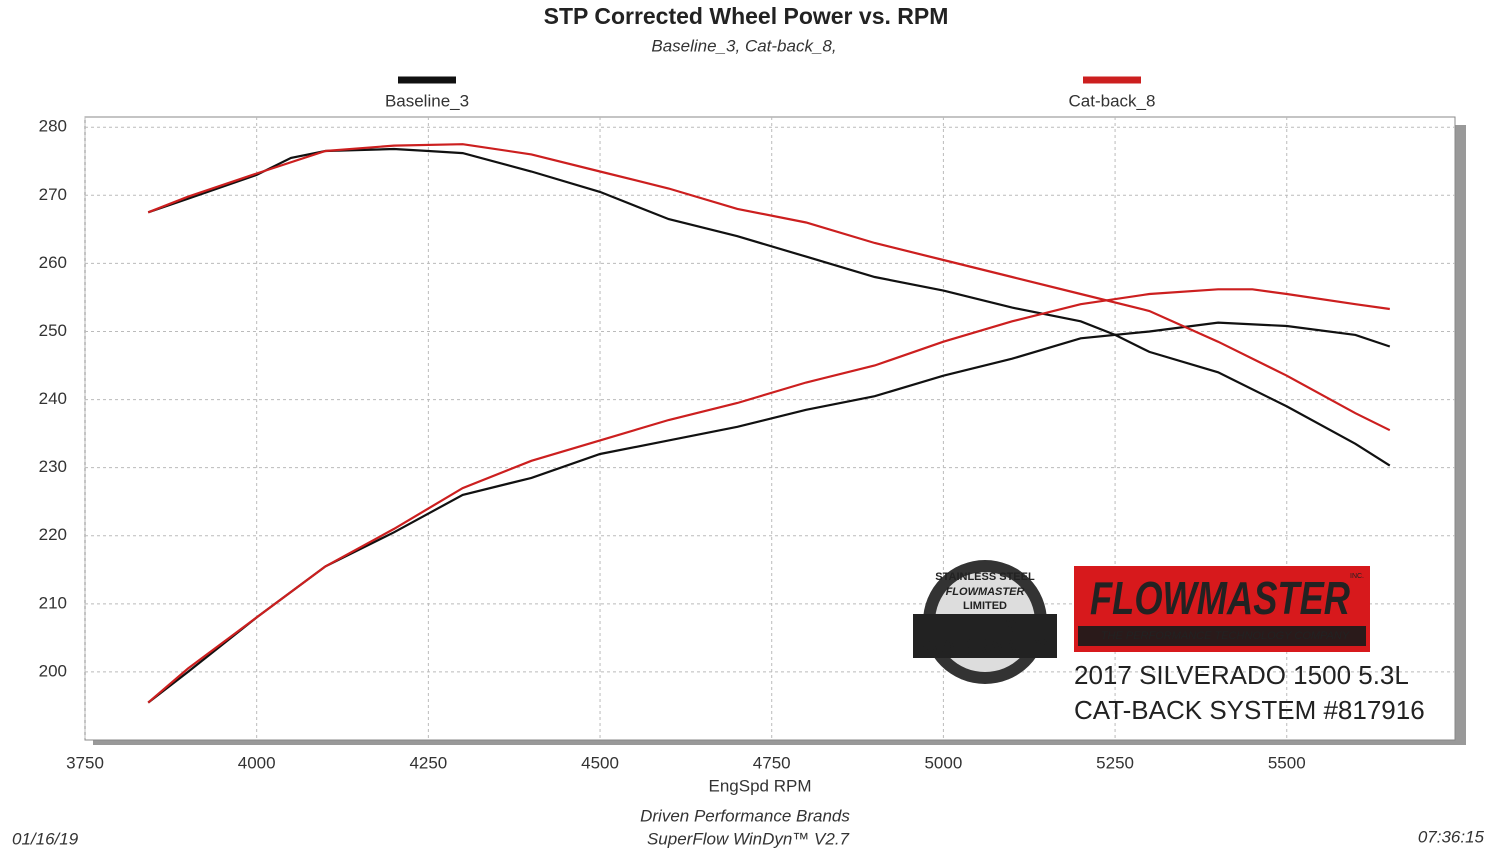  Describe the element at coordinates (53, 670) in the screenshot. I see `y-tick-label: 200` at that location.